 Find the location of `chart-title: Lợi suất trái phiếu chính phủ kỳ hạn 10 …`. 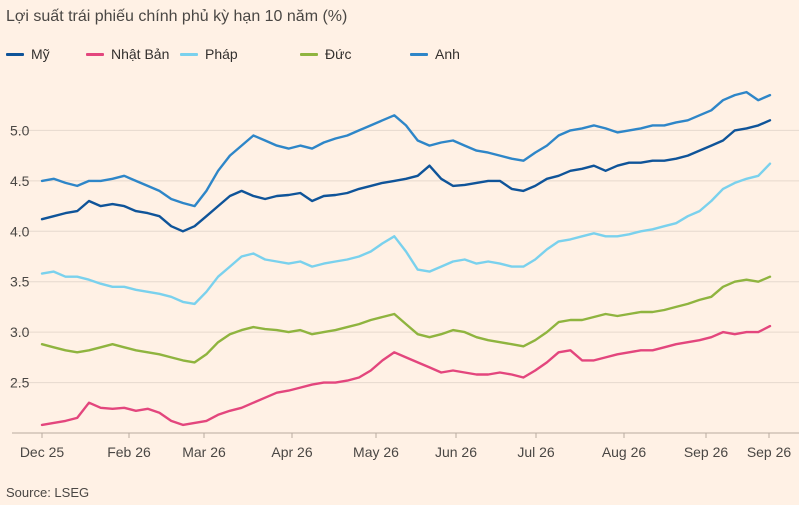

chart-title: Lợi suất trái phiếu chính phủ kỳ hạn 10 … is located at coordinates (177, 16).